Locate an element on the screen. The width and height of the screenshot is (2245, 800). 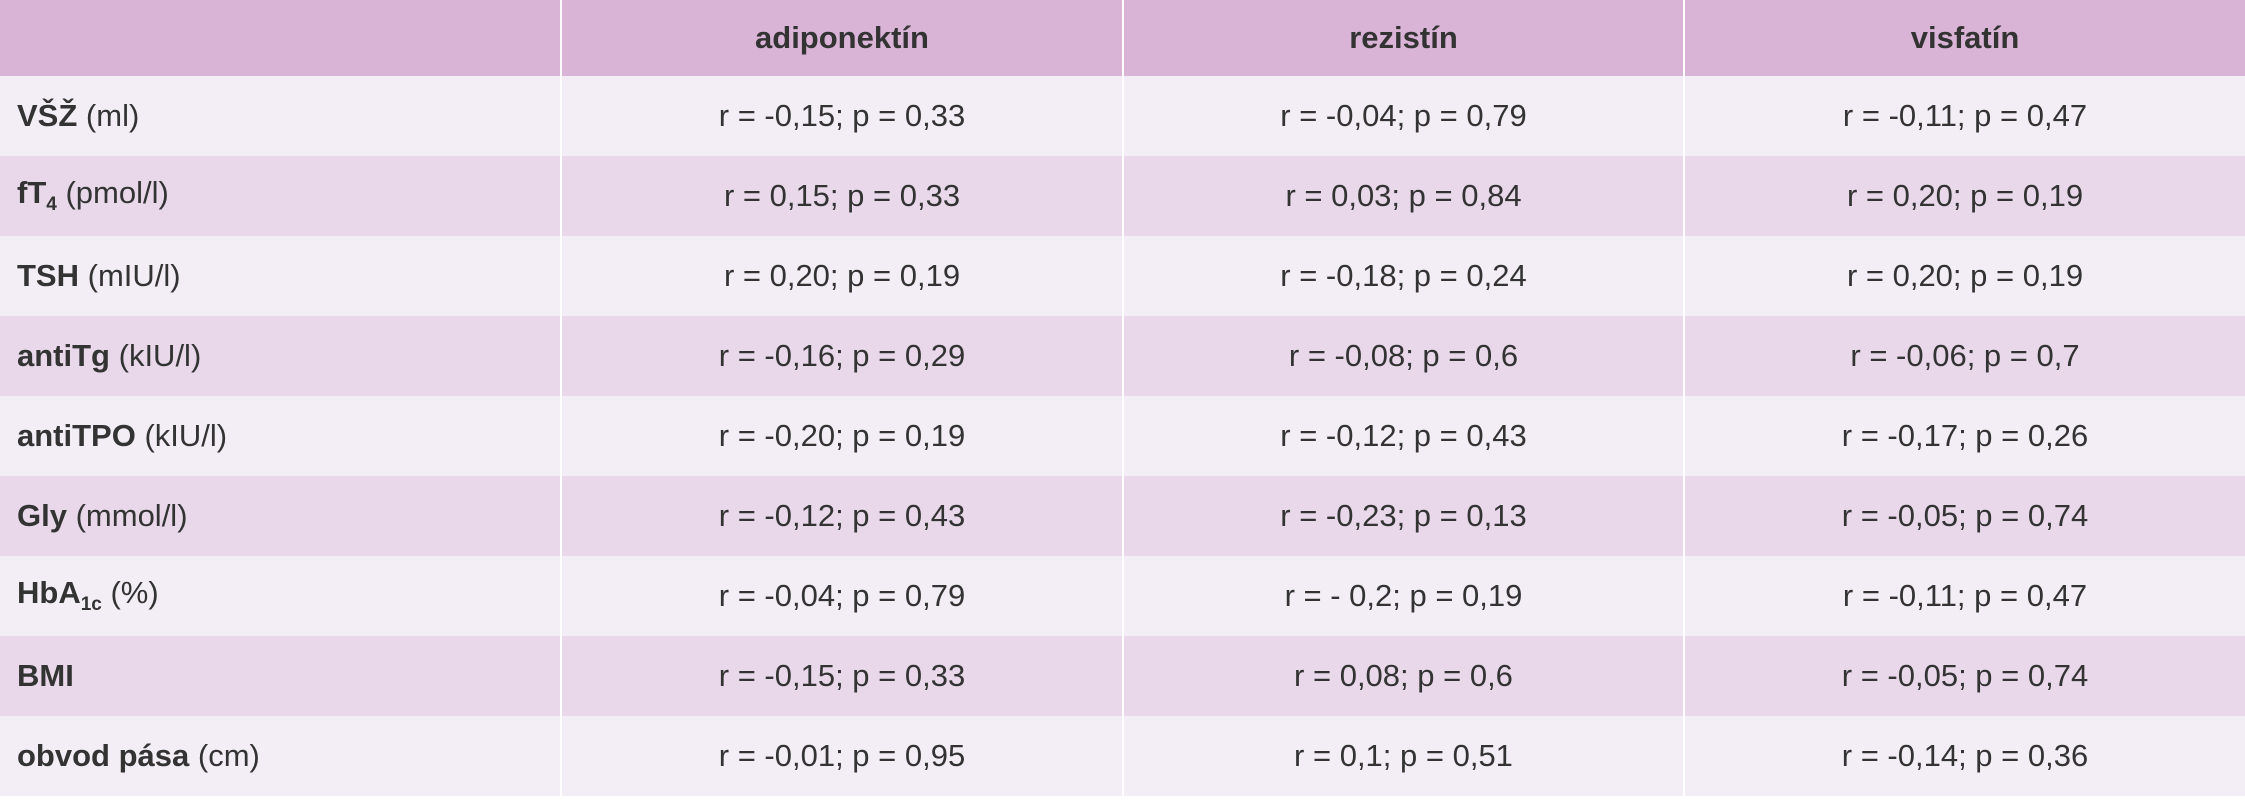
row-label: Gly (mmol/l) is located at coordinates (280, 516).